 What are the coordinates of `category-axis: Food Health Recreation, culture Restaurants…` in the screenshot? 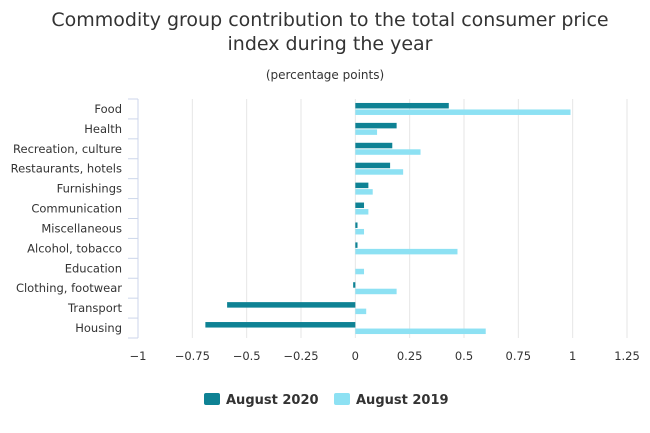 It's located at (75, 218).